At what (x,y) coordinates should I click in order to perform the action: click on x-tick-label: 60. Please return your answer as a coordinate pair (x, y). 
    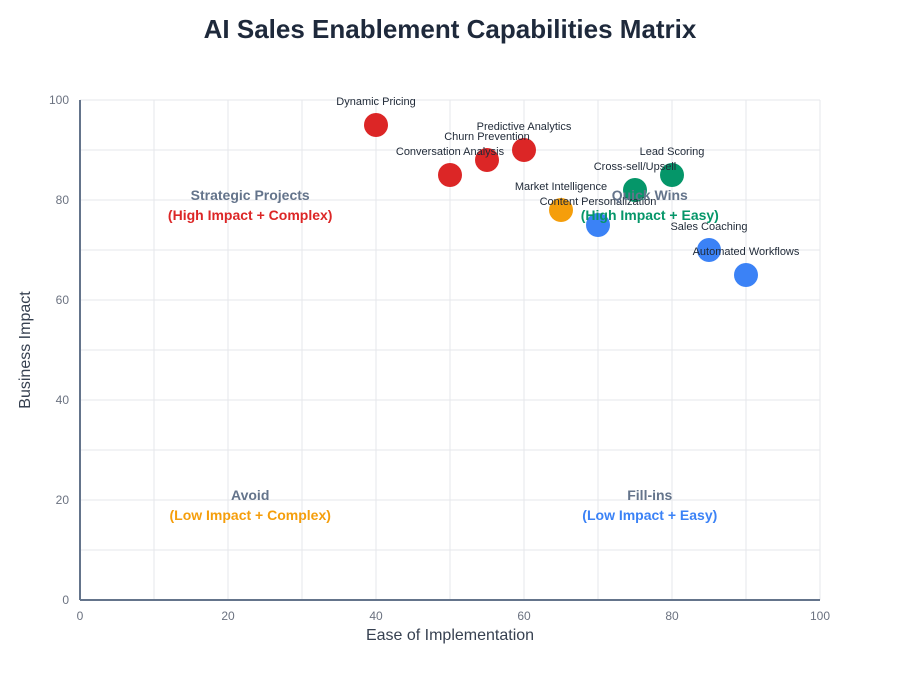
    Looking at the image, I should click on (524, 616).